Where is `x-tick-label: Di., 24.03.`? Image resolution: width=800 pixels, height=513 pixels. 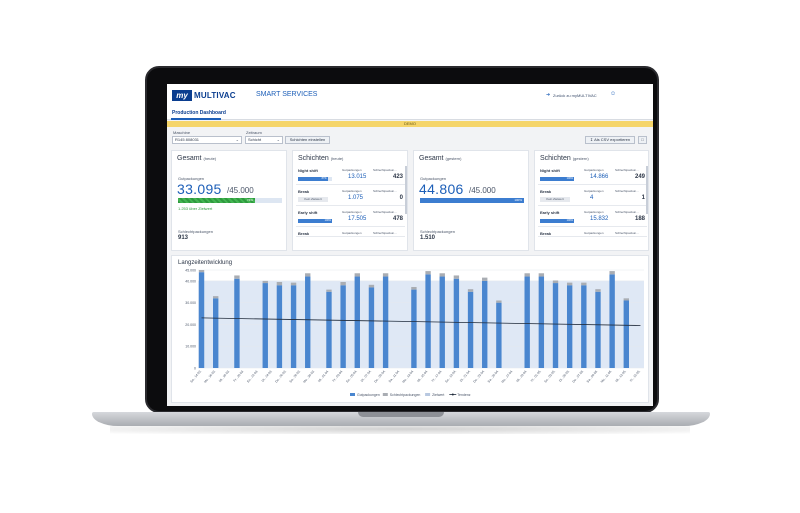
x-tick-label: Di., 24.03. is located at coordinates (267, 376).